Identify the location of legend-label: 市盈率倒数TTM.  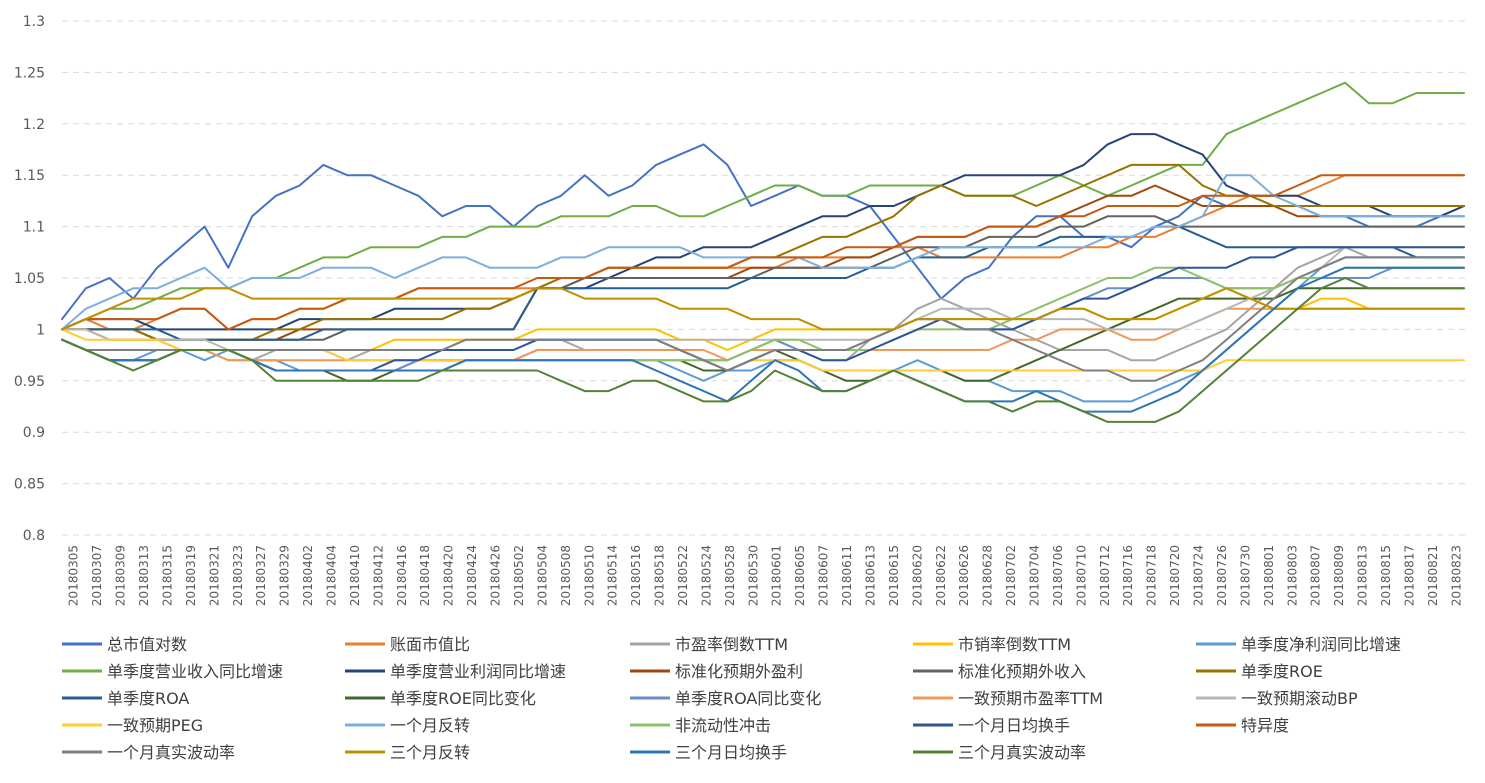
(731, 644).